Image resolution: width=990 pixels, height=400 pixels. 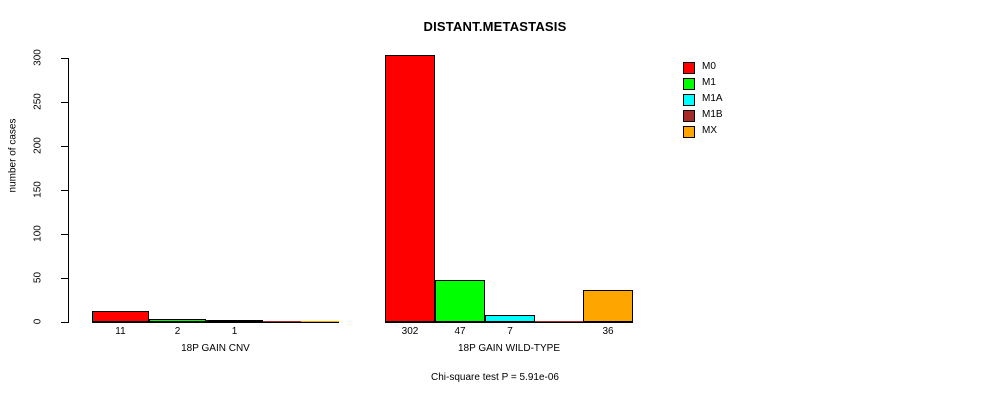 What do you see at coordinates (709, 66) in the screenshot?
I see `legend-label-m0: M0` at bounding box center [709, 66].